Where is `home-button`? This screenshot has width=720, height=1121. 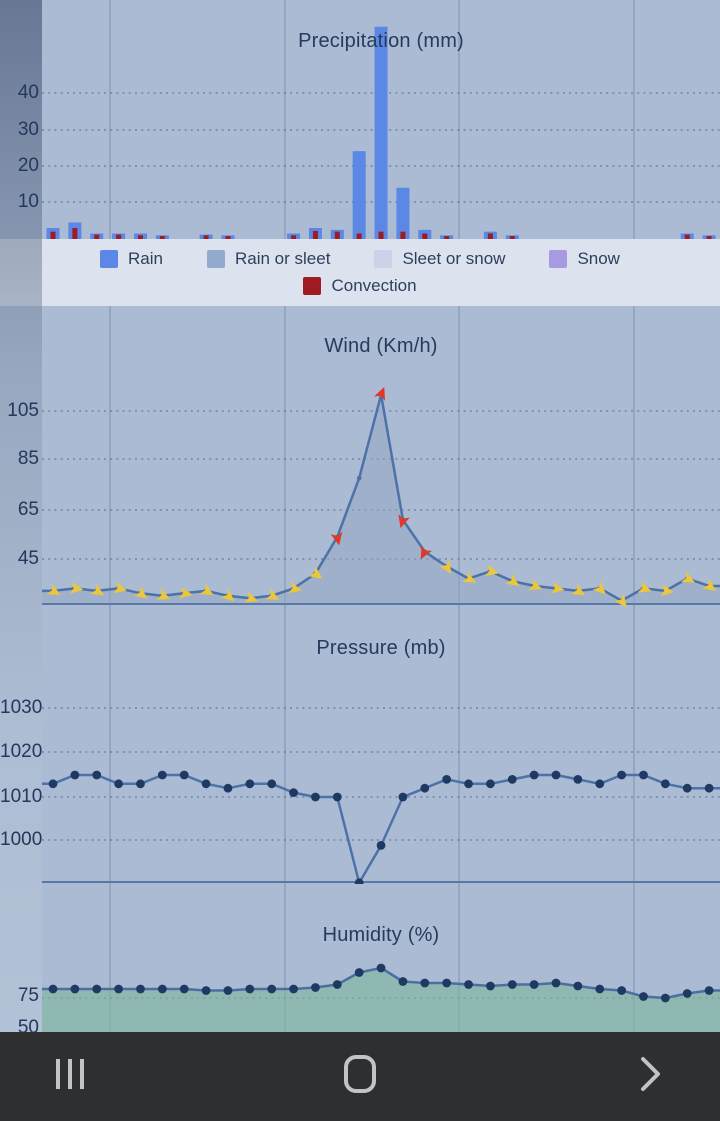 home-button is located at coordinates (360, 1076).